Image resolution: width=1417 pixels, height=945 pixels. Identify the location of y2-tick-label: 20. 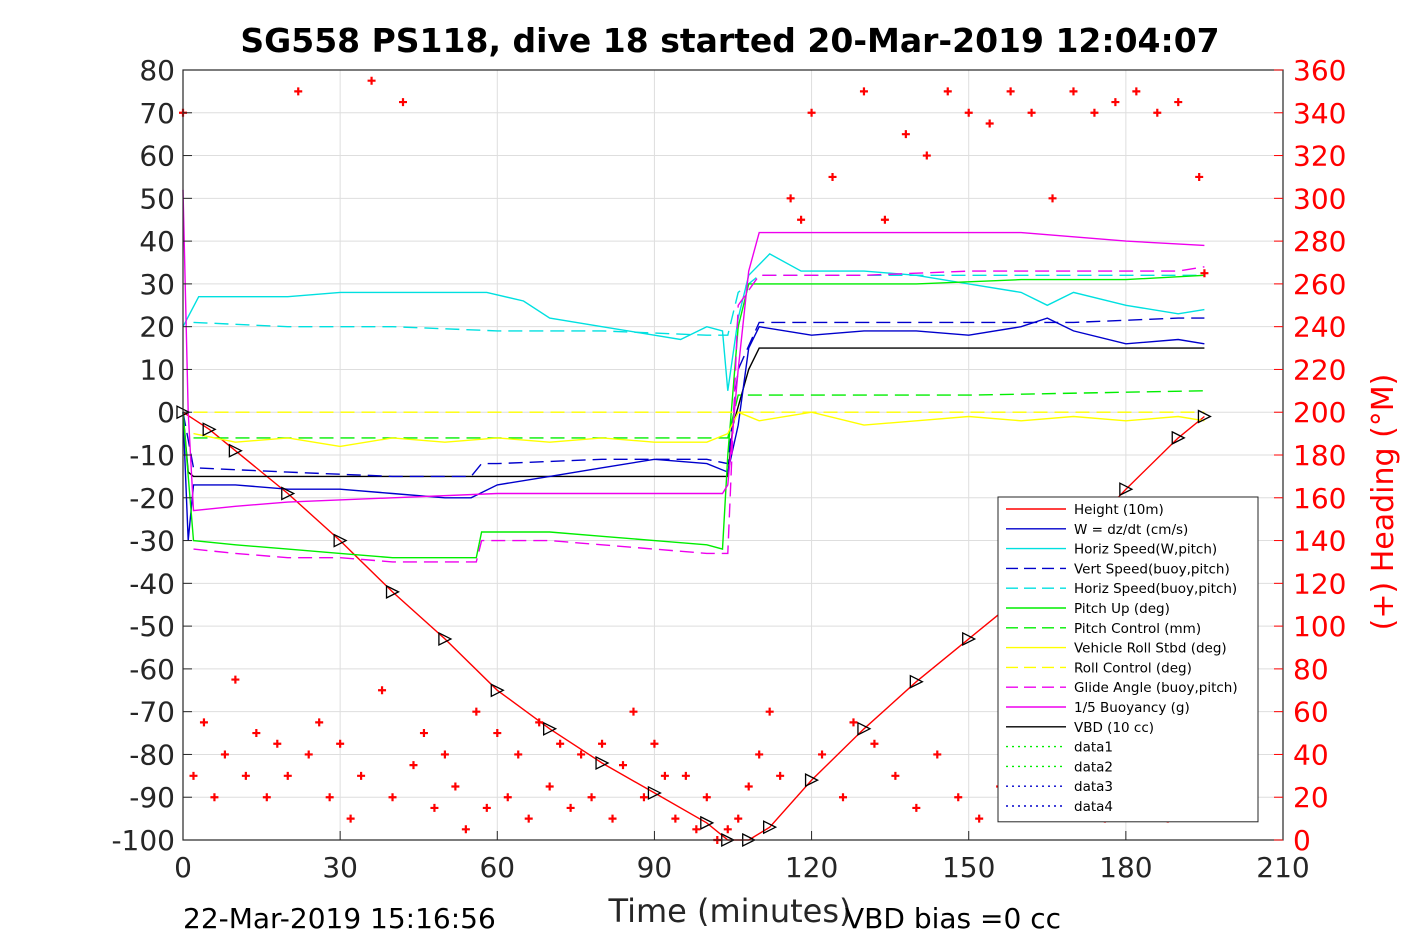
(1311, 797).